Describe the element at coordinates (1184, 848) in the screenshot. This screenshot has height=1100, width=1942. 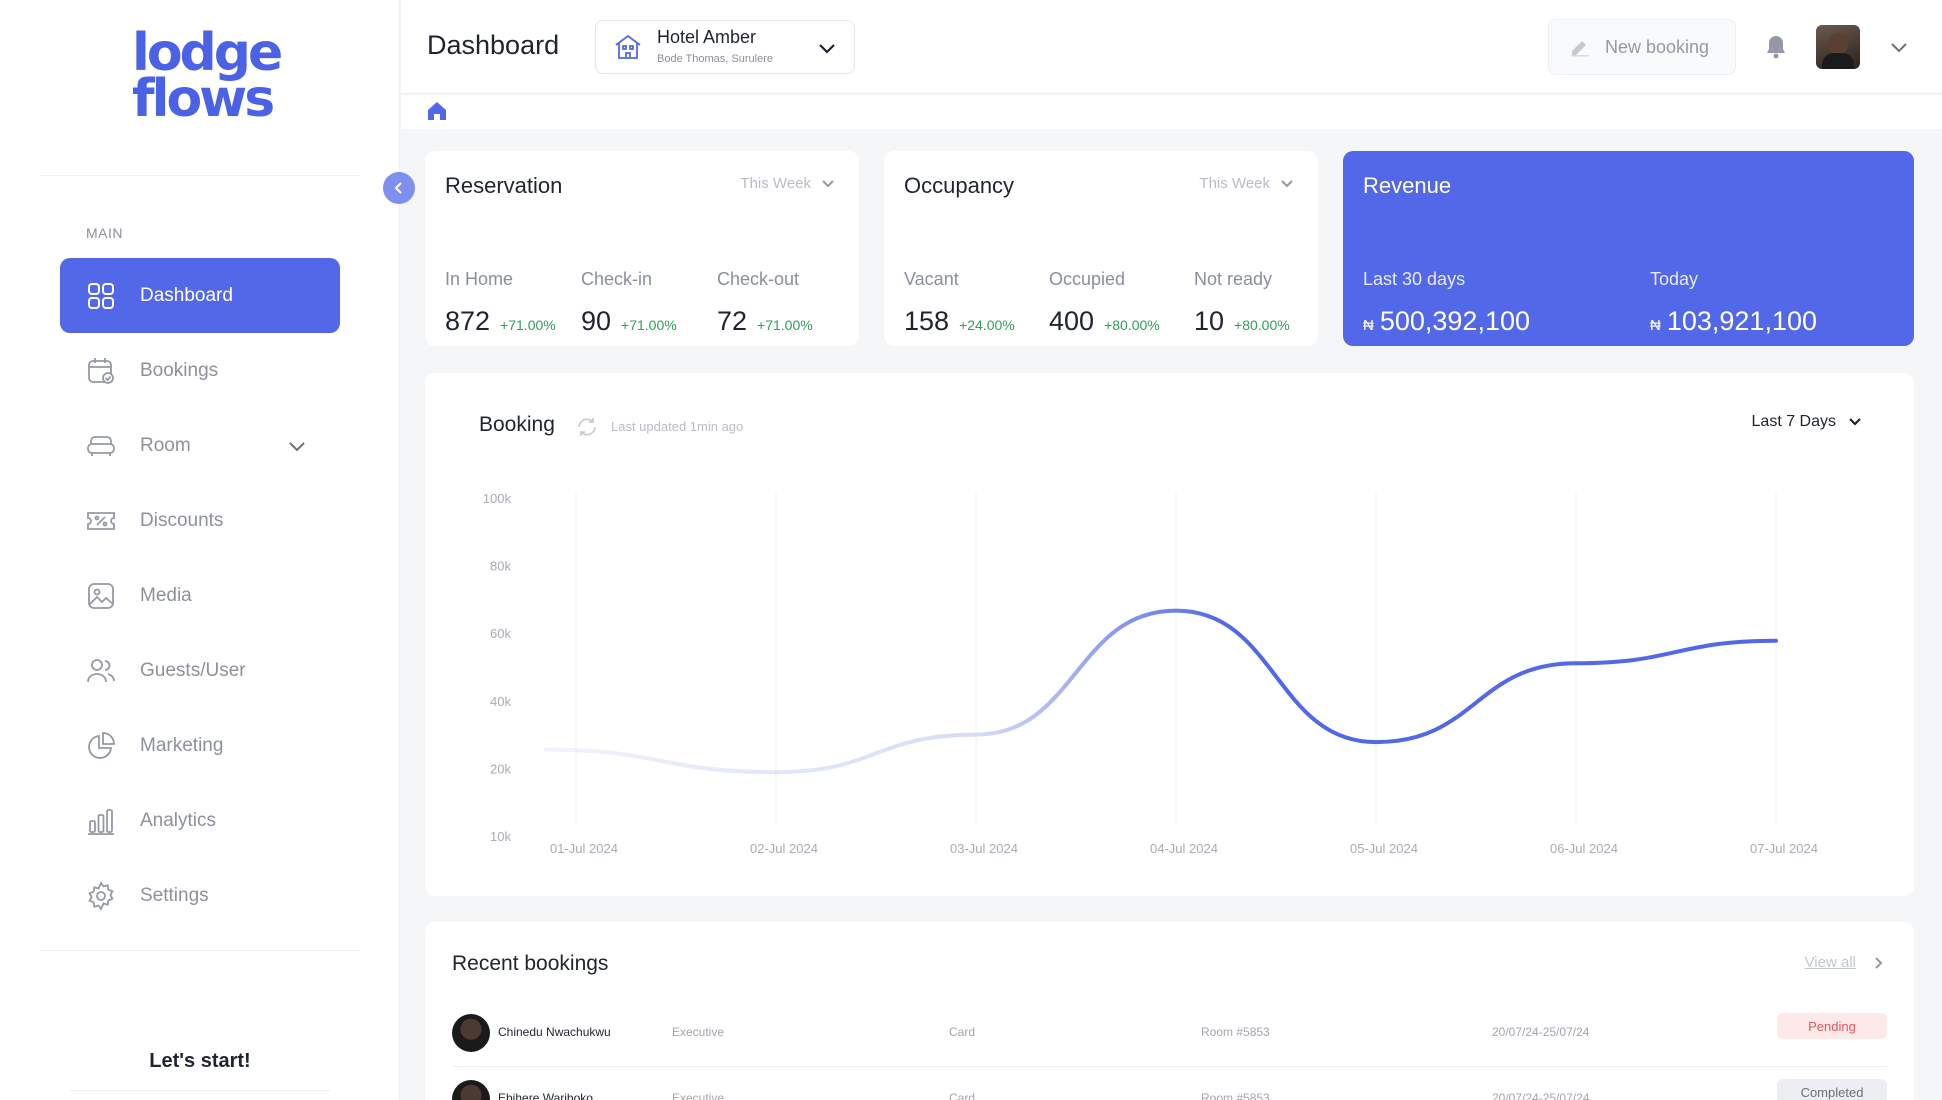
I see `x-tick-label: 04-Jul 2024` at that location.